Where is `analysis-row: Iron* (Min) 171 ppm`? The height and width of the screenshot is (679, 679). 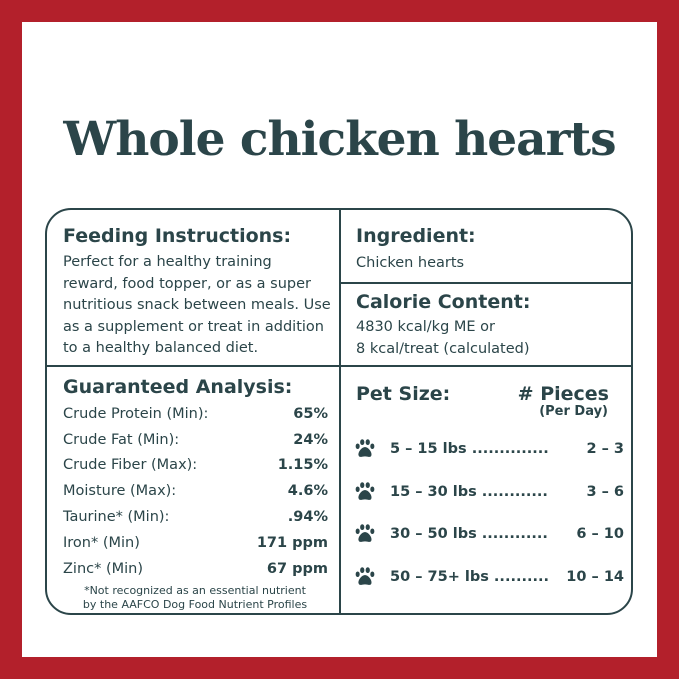
analysis-row: Iron* (Min) 171 ppm is located at coordinates (195, 543).